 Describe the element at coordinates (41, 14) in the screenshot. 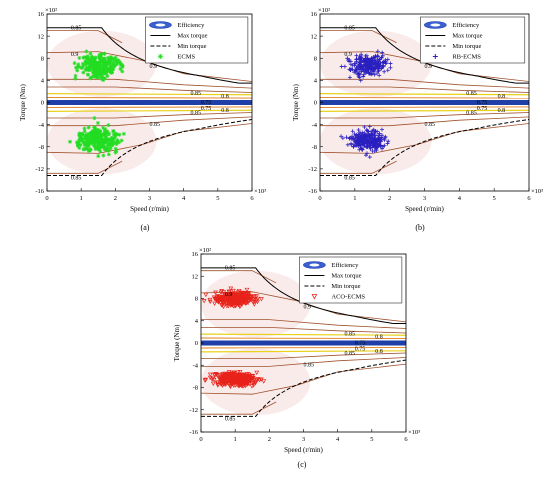

I see `y-tick-label: 16` at that location.